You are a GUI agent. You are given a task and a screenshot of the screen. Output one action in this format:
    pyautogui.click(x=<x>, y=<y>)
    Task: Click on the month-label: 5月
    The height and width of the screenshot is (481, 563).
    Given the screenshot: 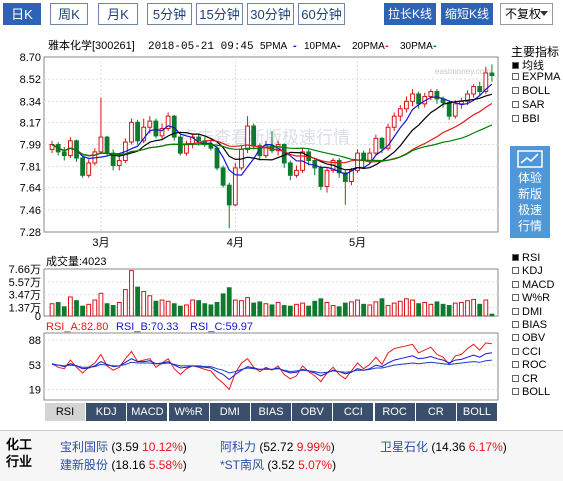 What is the action you would take?
    pyautogui.click(x=357, y=243)
    